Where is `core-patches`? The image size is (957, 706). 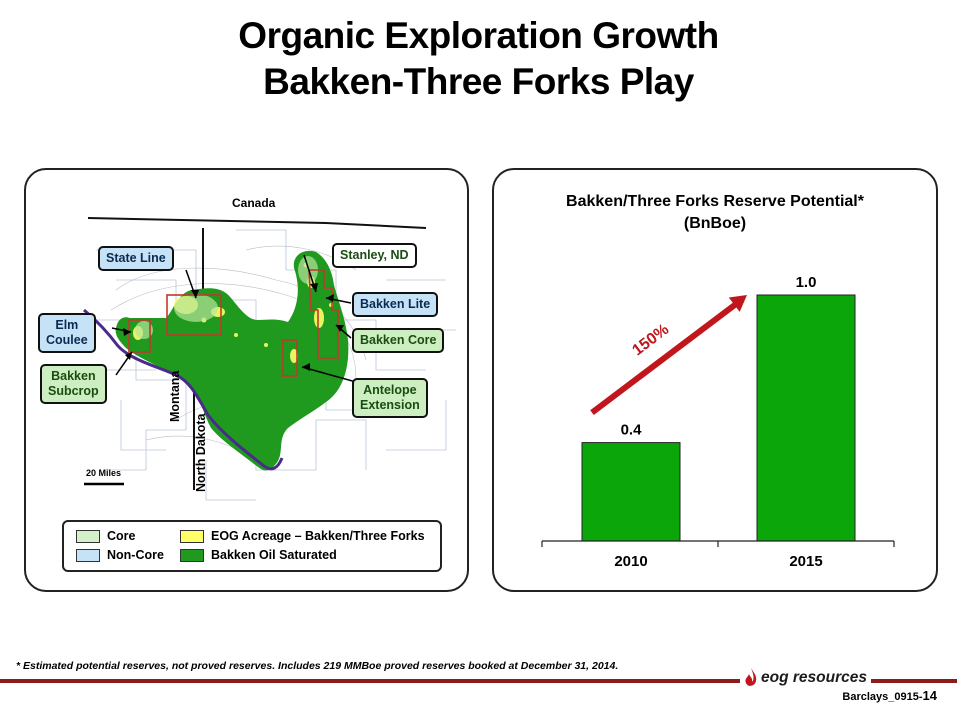
core-patches is located at coordinates (226, 297).